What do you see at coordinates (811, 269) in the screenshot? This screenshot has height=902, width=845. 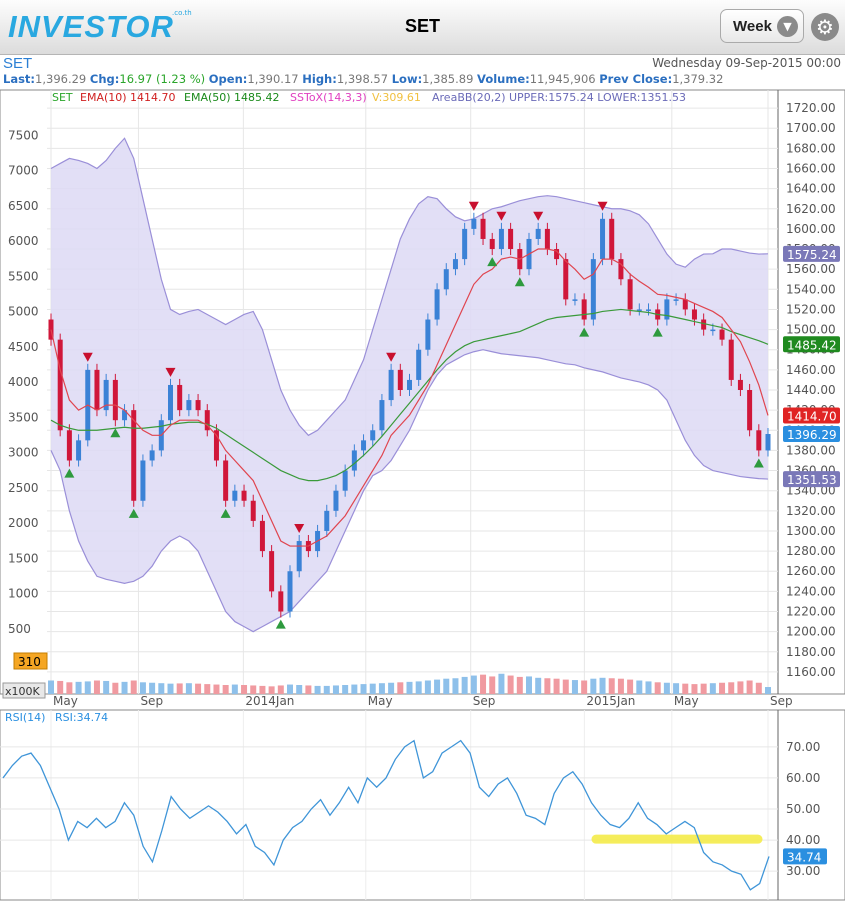 I see `price-tick-label: 1560.00` at bounding box center [811, 269].